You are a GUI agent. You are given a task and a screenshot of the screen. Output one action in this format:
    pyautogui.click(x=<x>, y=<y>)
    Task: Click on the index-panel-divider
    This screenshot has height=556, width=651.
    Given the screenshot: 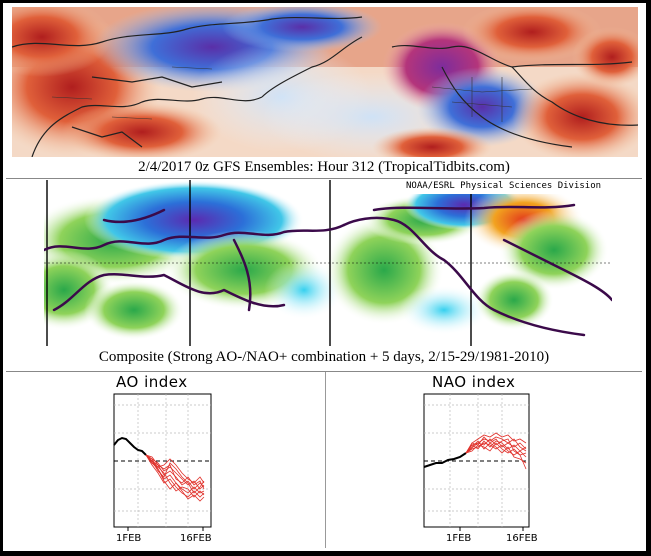 What is the action you would take?
    pyautogui.click(x=325, y=460)
    